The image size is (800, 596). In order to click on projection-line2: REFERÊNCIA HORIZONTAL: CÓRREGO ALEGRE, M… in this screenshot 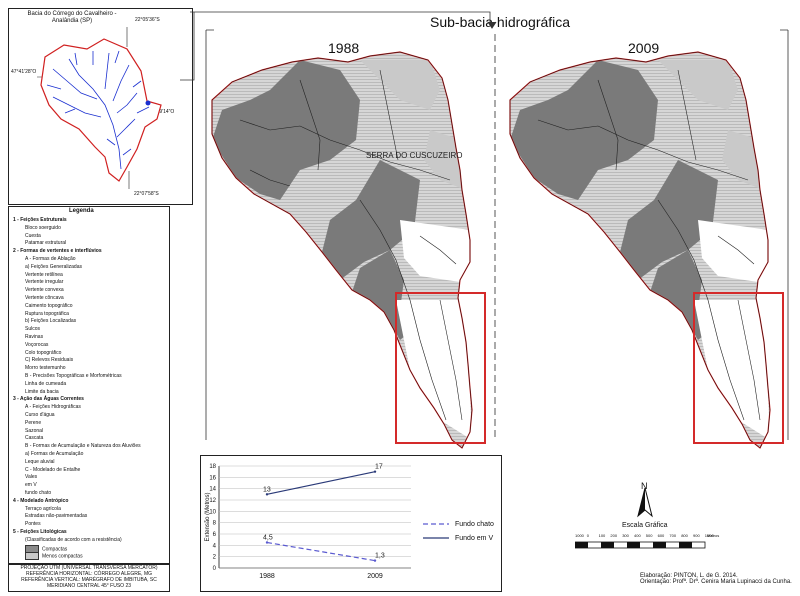, I will do `click(89, 574)`.